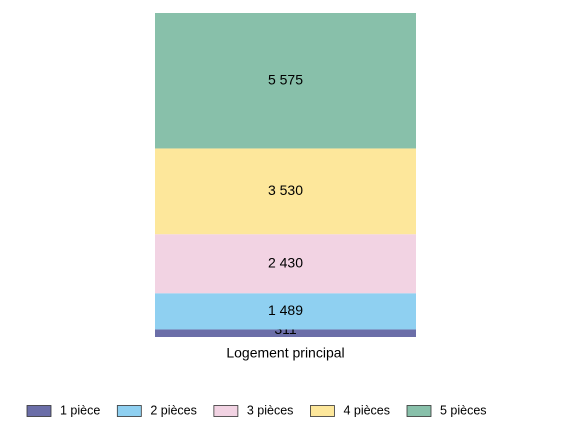 This screenshot has height=421, width=569. Describe the element at coordinates (173, 410) in the screenshot. I see `legend-label: 2 pièces` at that location.